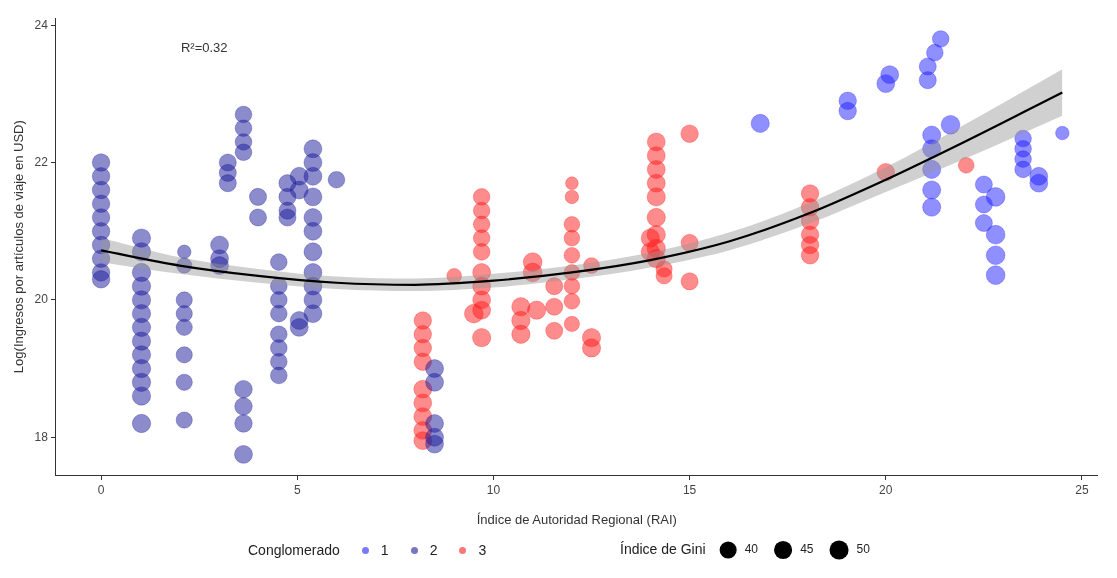  I want to click on x-tick-label: 10, so click(493, 489).